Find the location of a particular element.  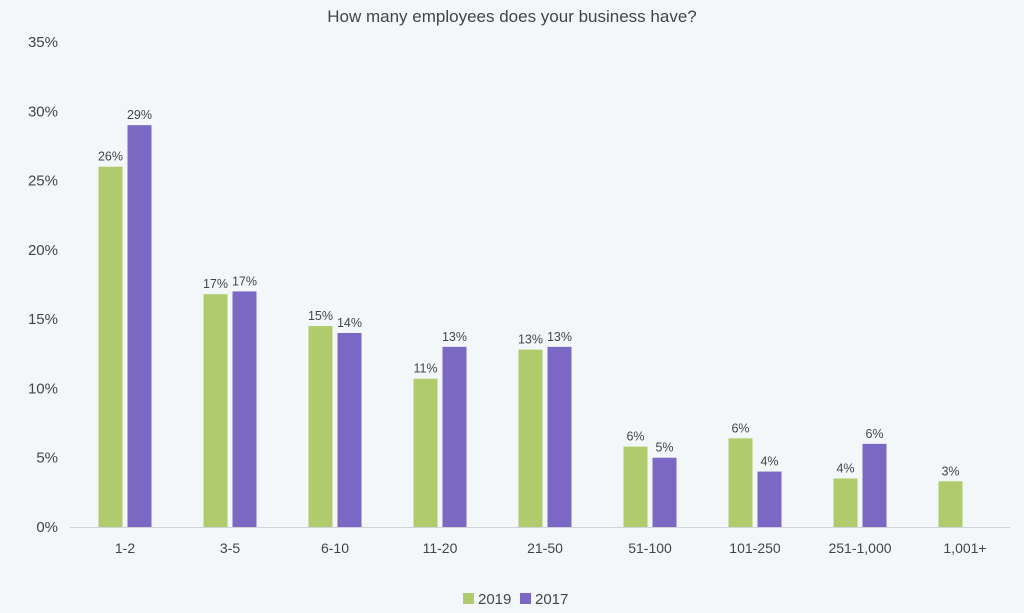

y-tick-label: 35% is located at coordinates (43, 42).